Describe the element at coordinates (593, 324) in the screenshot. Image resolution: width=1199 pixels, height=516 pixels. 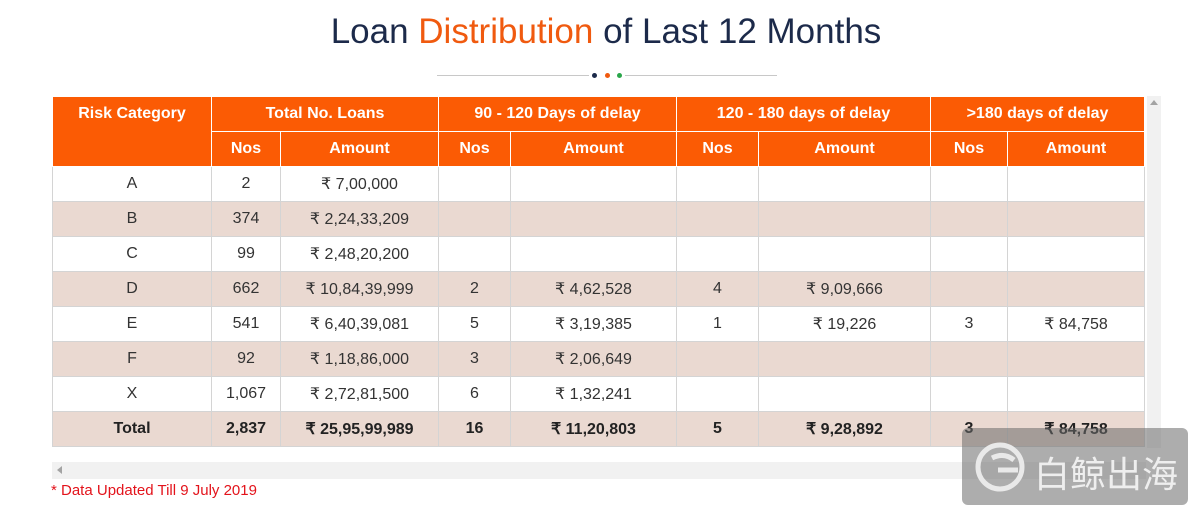
I see `cell-d90-amount: ₹ 3,19,385` at that location.